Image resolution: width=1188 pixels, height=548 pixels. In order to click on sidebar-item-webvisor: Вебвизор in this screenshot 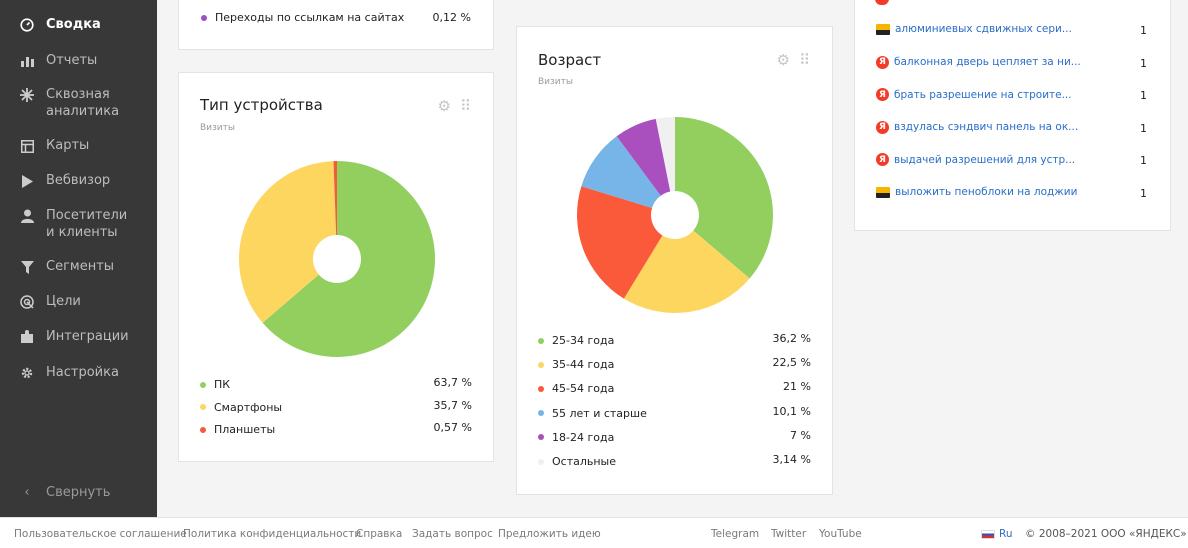, I will do `click(78, 180)`.